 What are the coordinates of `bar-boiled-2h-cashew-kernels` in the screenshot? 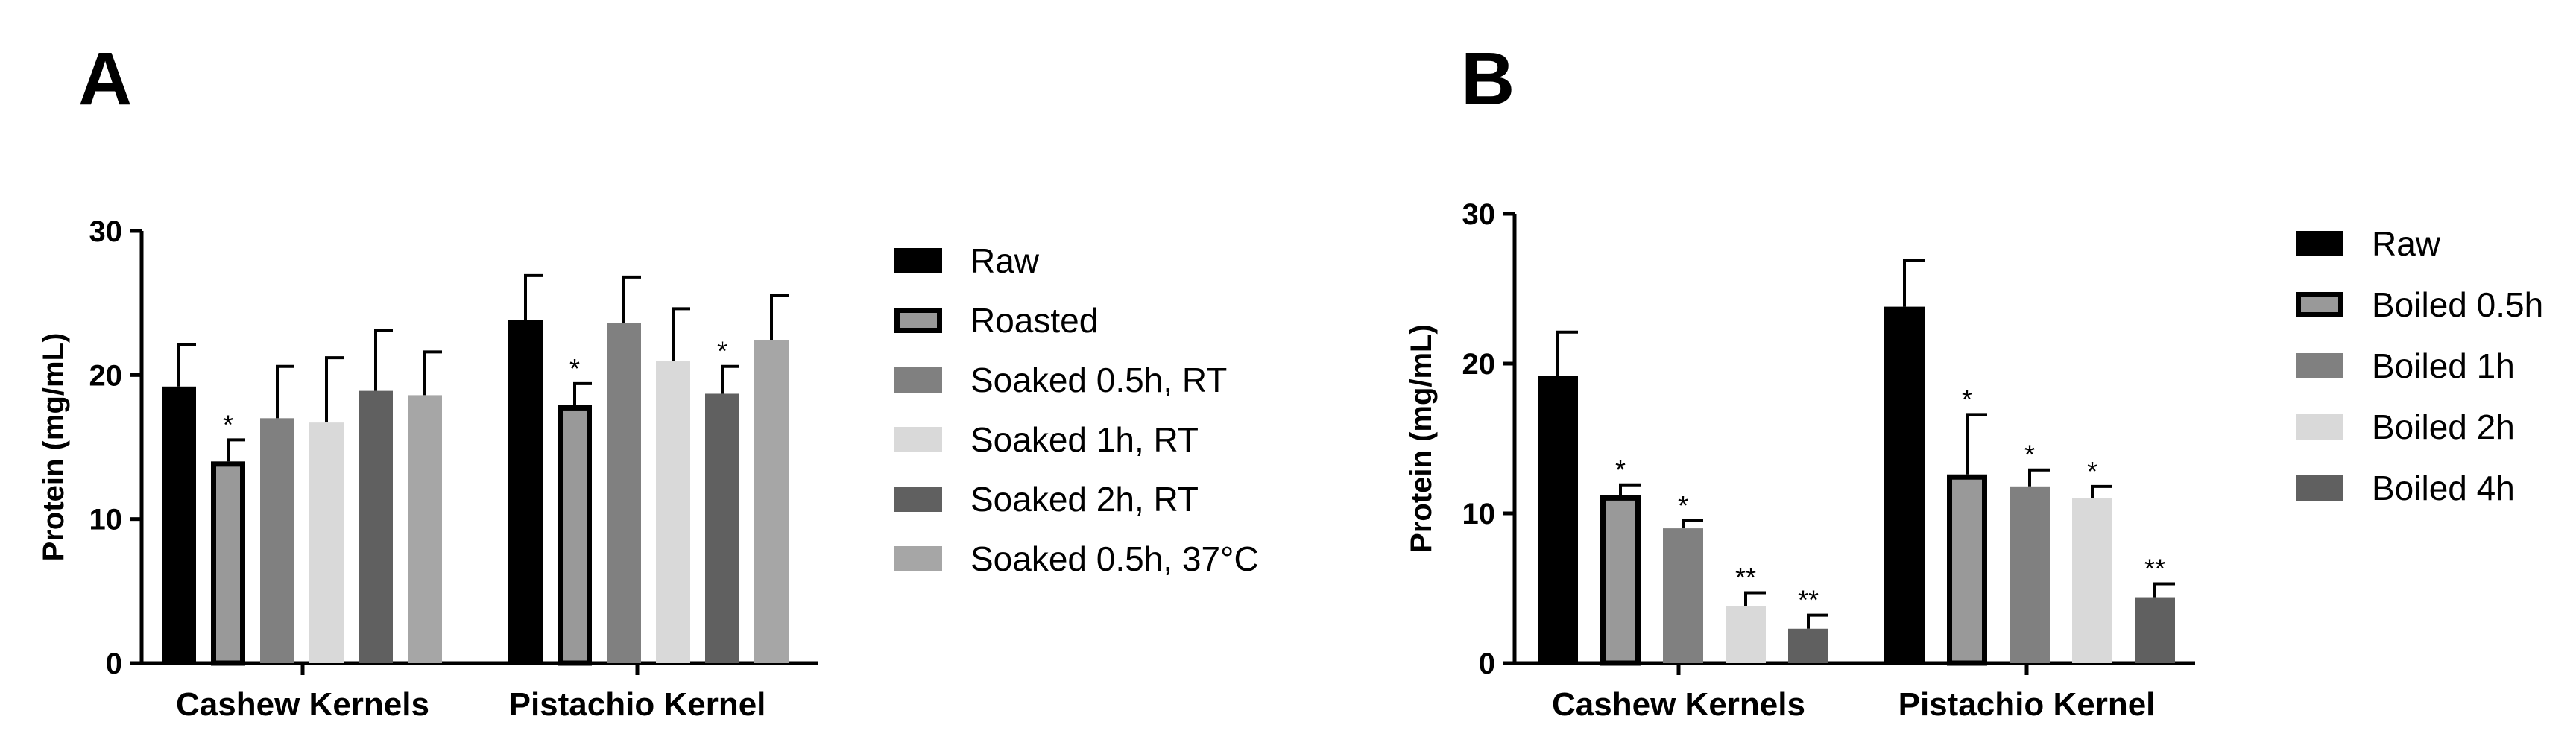 It's located at (1746, 634).